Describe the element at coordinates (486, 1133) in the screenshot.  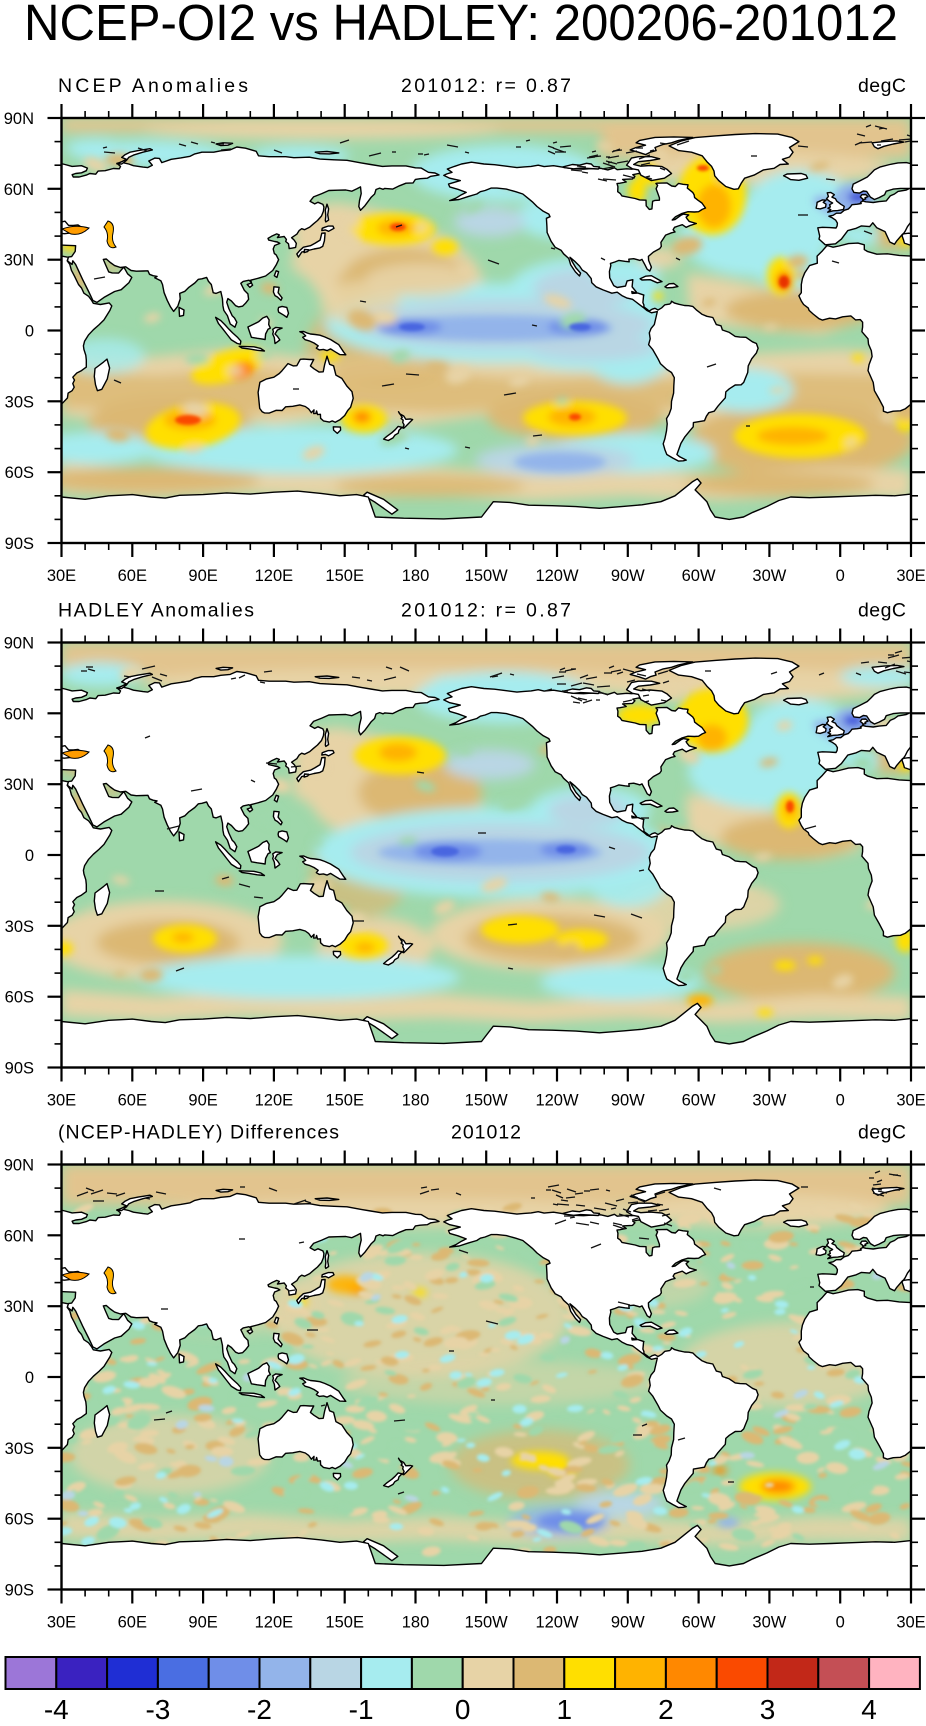
I see `svg-text: 201012` at that location.